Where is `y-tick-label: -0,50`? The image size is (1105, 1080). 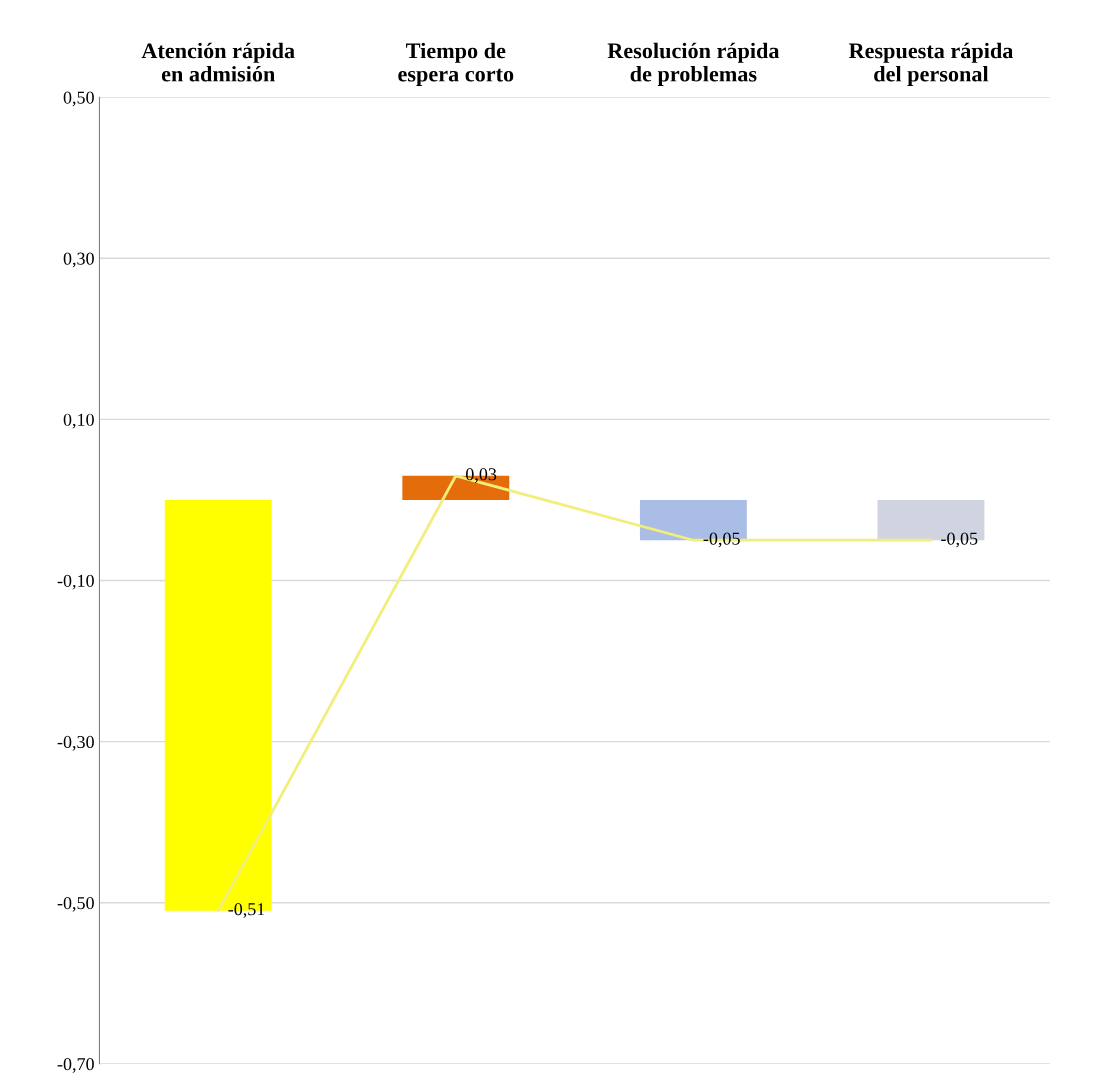
y-tick-label: -0,50 is located at coordinates (75, 904).